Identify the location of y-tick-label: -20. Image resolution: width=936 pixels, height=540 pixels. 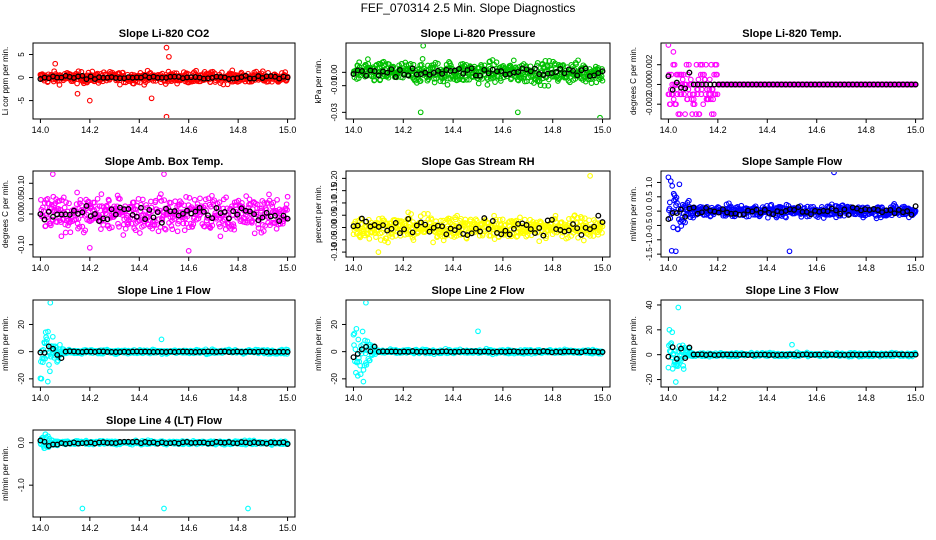
(21, 379).